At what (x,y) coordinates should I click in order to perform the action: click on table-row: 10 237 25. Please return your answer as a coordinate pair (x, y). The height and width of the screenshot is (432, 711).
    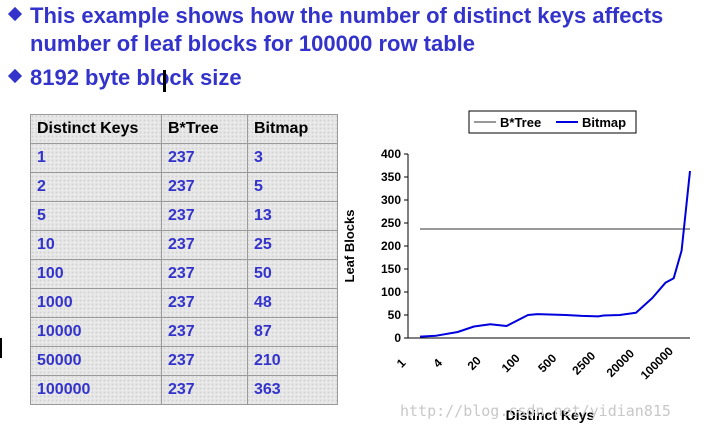
    Looking at the image, I should click on (184, 245).